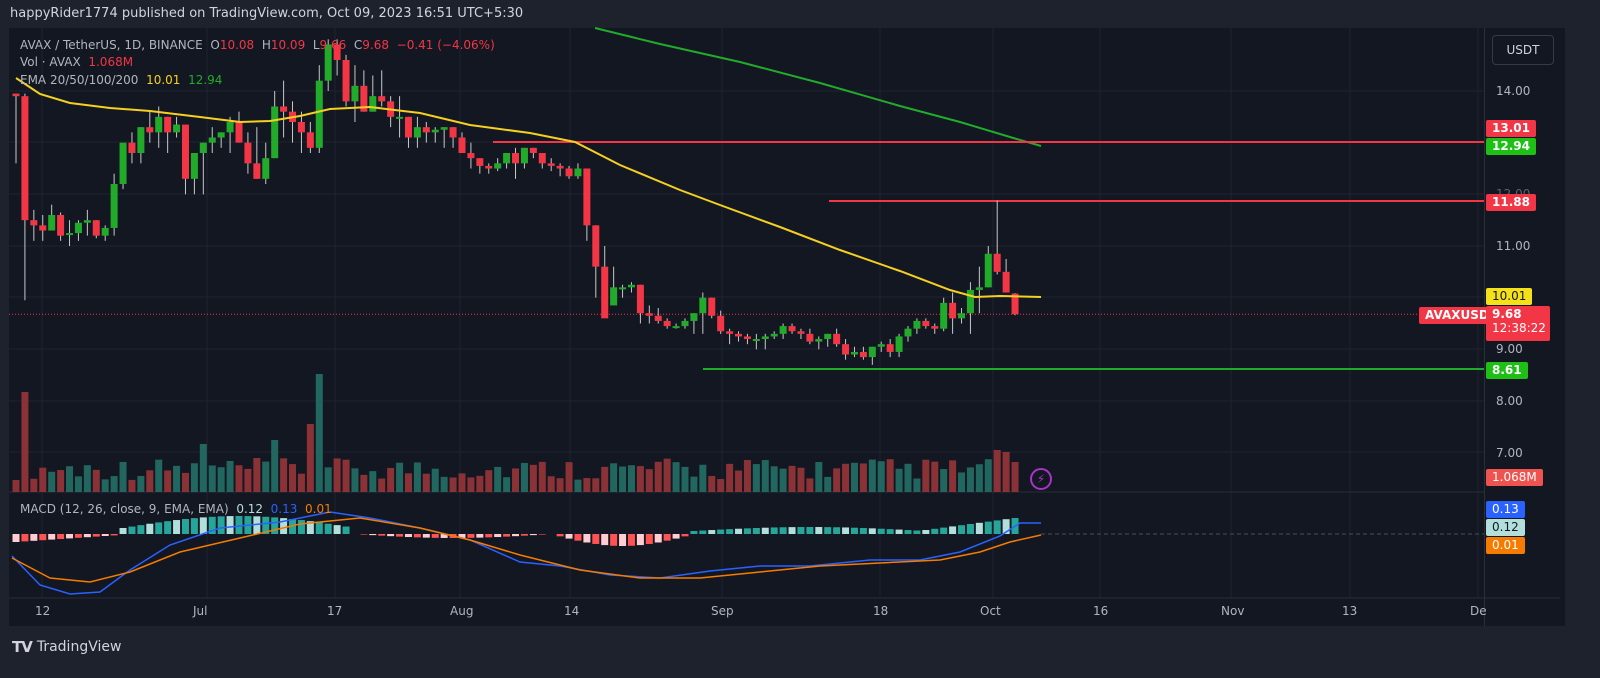 This screenshot has width=1600, height=678. I want to click on time-tick: Jul, so click(200, 611).